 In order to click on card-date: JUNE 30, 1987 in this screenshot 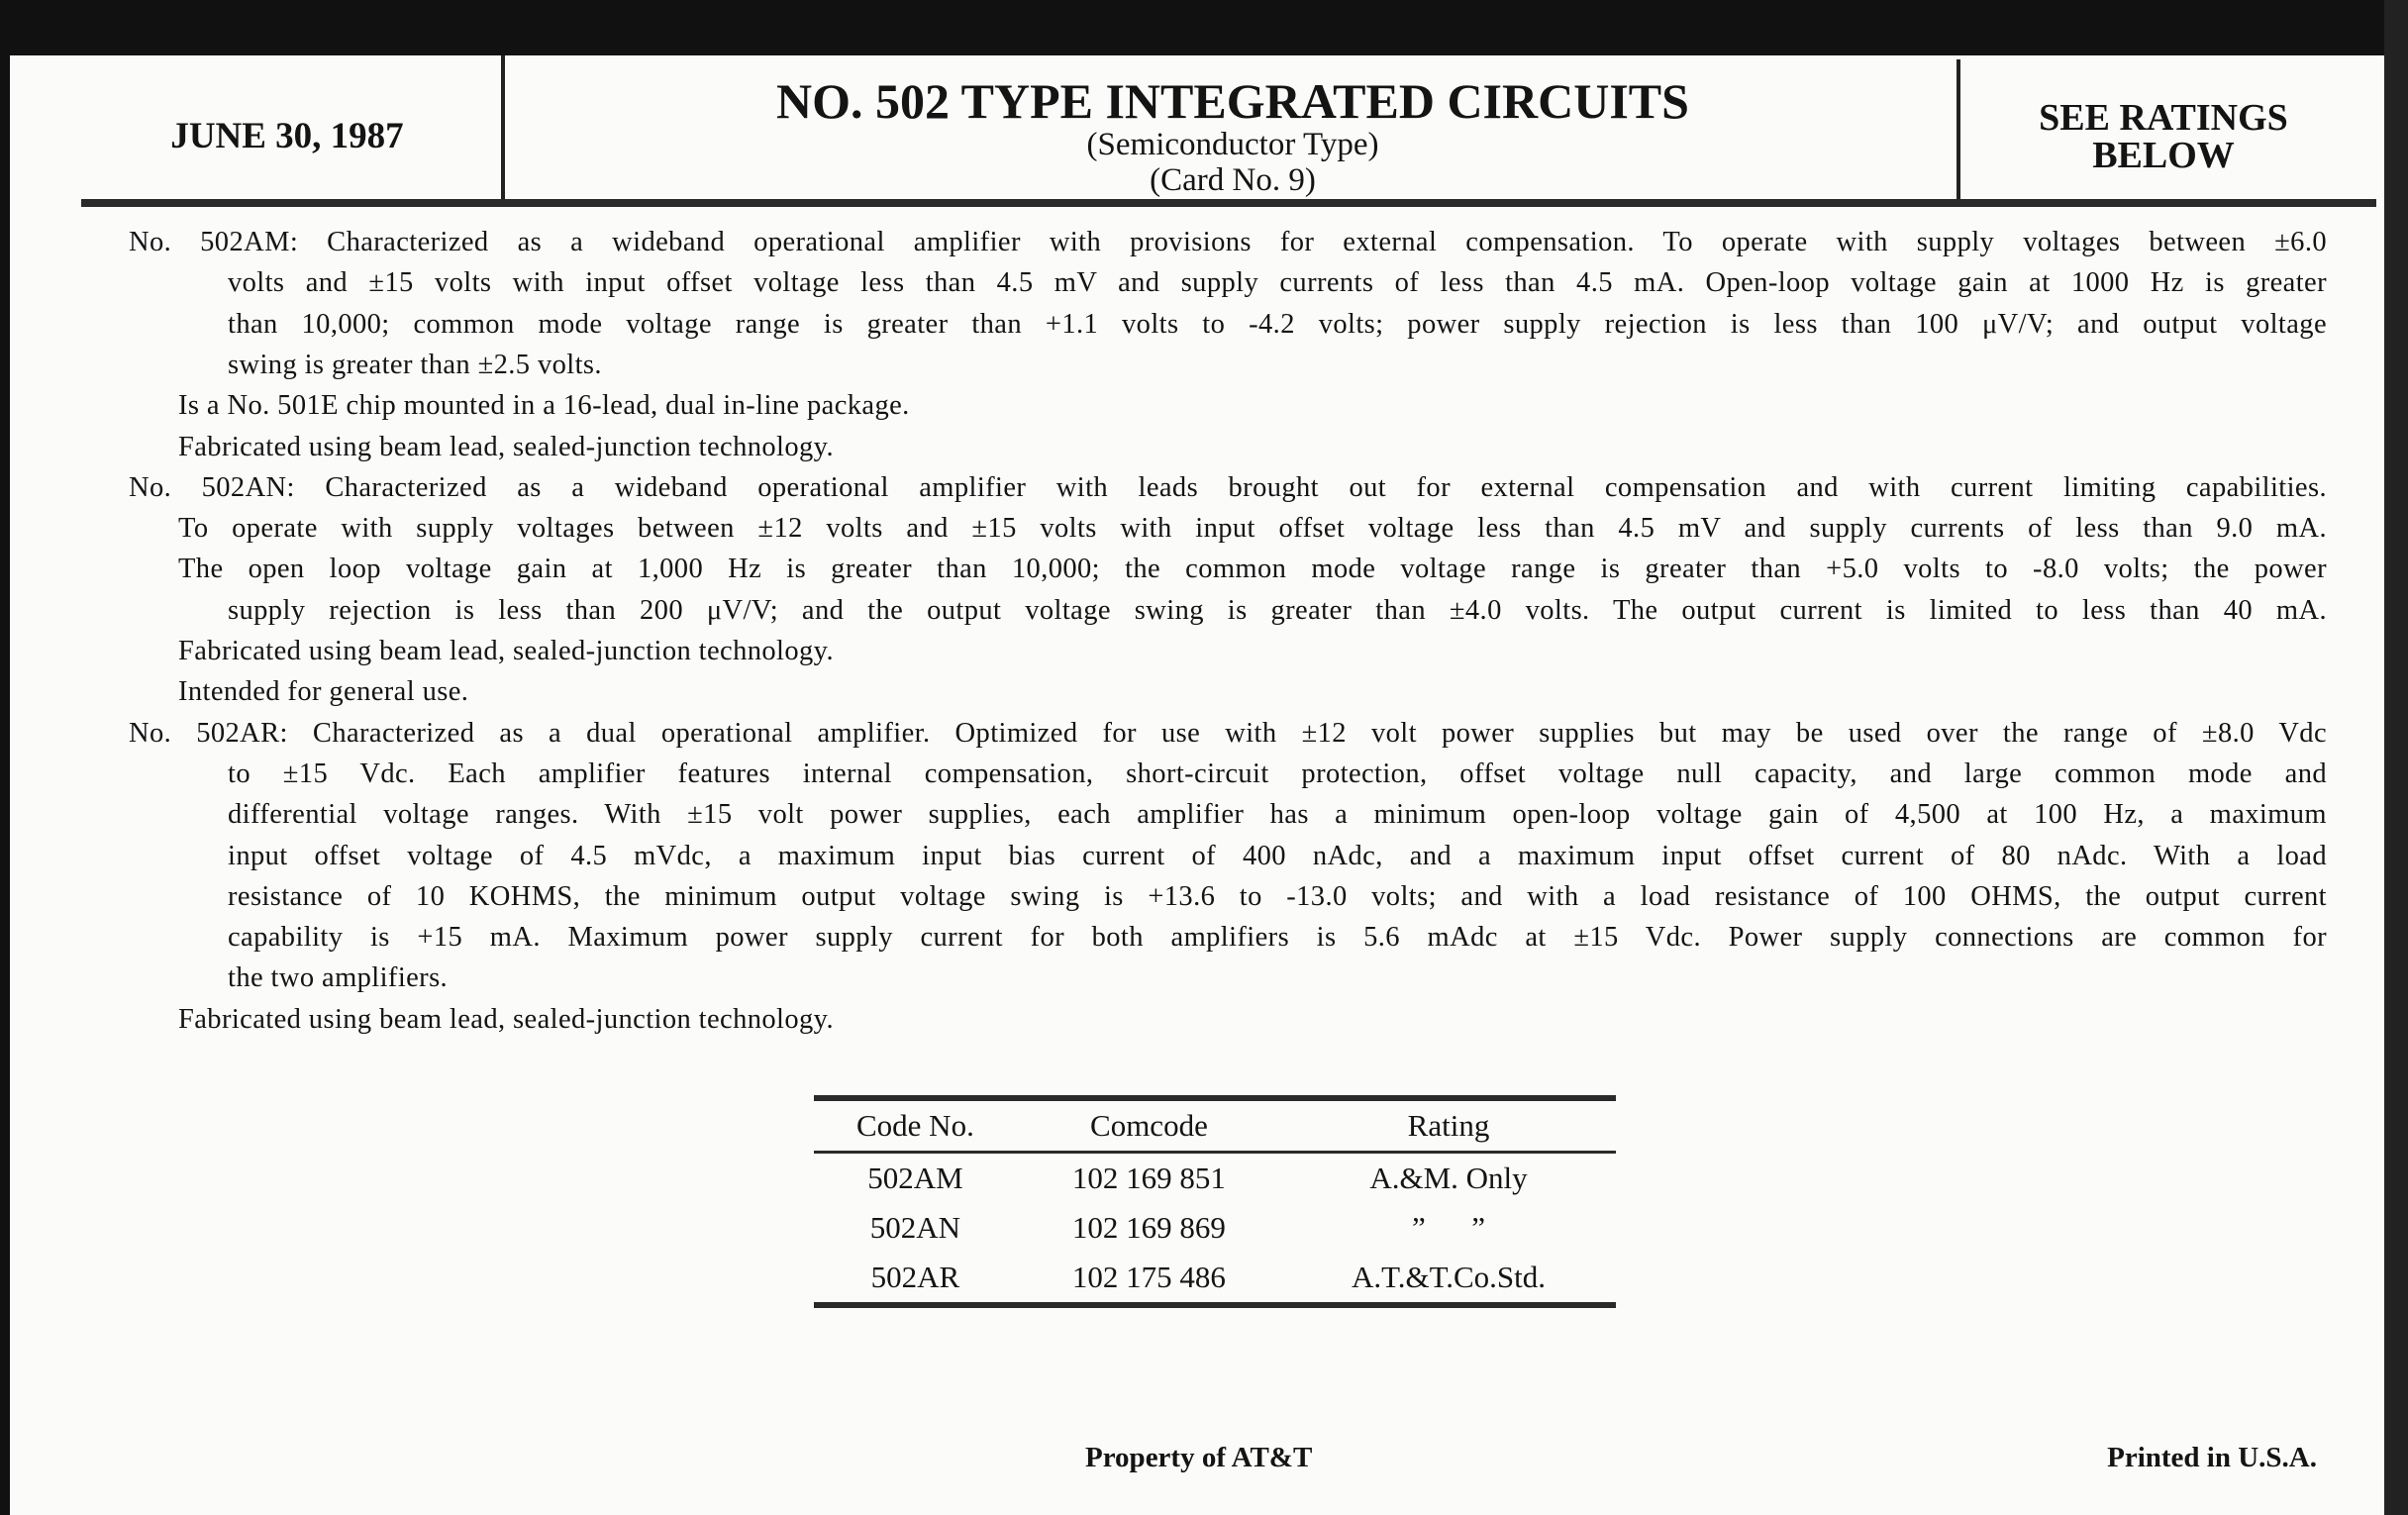, I will do `click(287, 136)`.